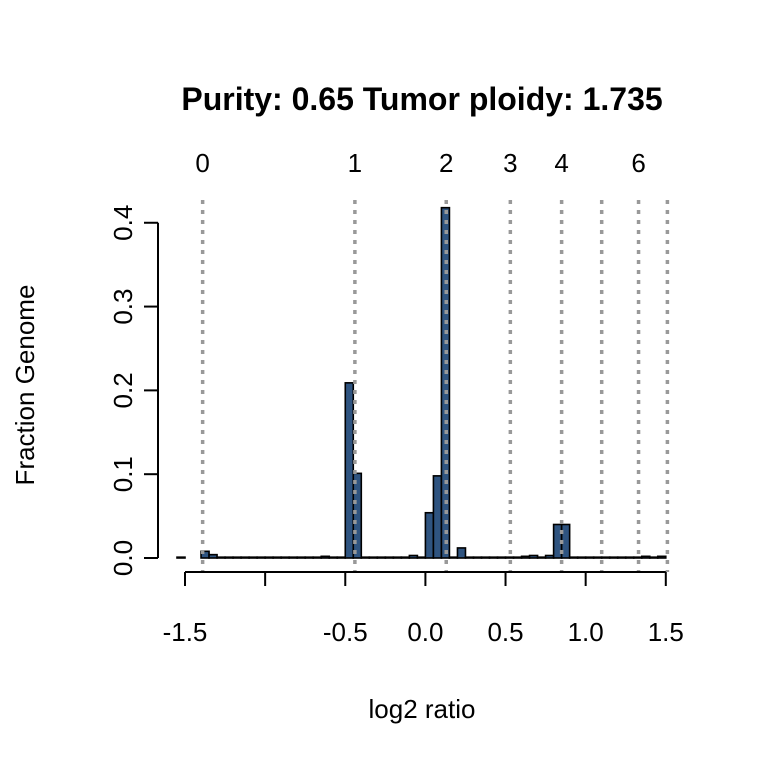 This screenshot has width=768, height=768. Describe the element at coordinates (561, 163) in the screenshot. I see `cn-label-4: 4` at that location.